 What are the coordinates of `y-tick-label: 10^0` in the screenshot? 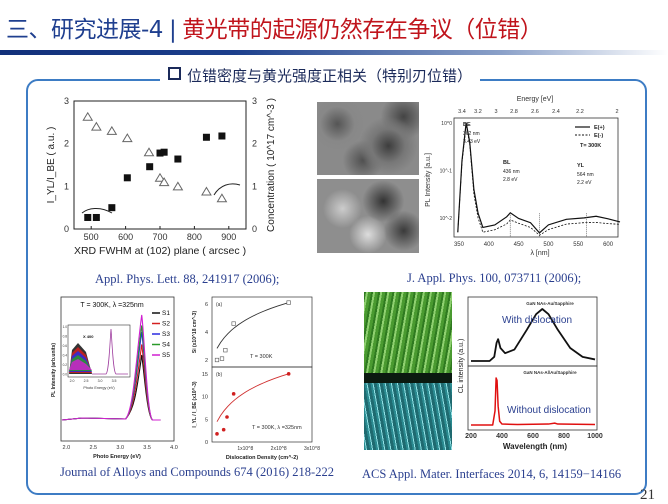 It's located at (446, 124).